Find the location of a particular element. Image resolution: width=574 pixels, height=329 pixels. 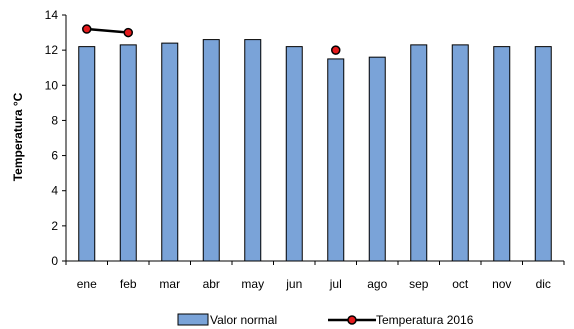

x-tick-label: feb is located at coordinates (128, 284).